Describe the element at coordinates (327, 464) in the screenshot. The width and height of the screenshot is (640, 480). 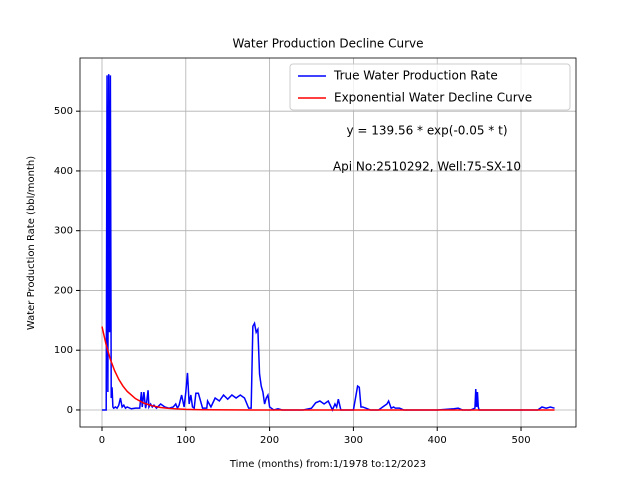
I see `x-axis-label: Time (months) from:1/1978 to:12/2023` at that location.